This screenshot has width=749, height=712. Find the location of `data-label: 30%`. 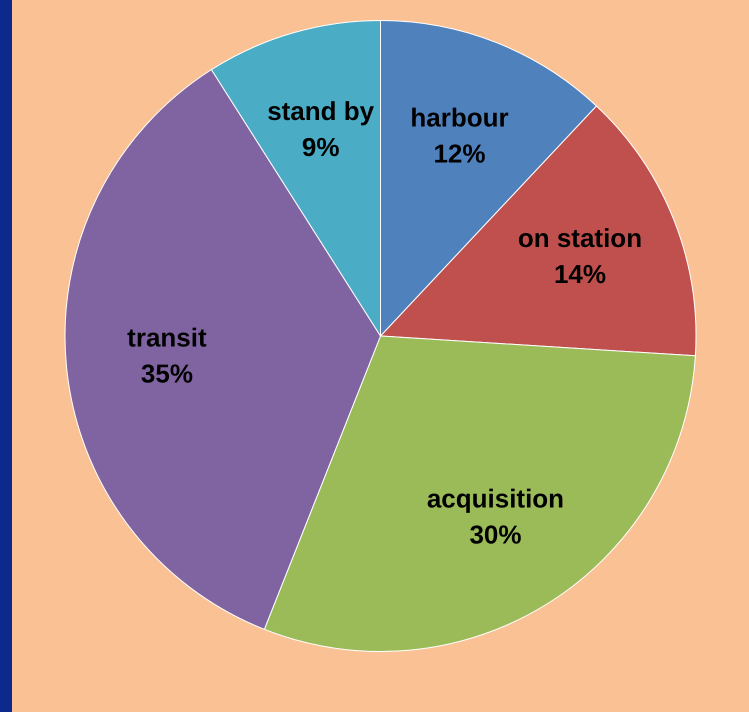

data-label: 30% is located at coordinates (495, 534).